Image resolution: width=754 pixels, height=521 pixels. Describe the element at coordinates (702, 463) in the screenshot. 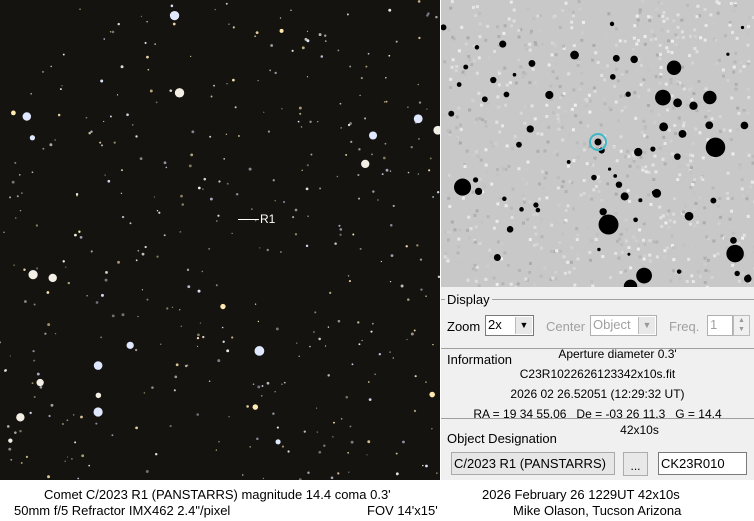

I see `object-code-field: CK23R010` at that location.